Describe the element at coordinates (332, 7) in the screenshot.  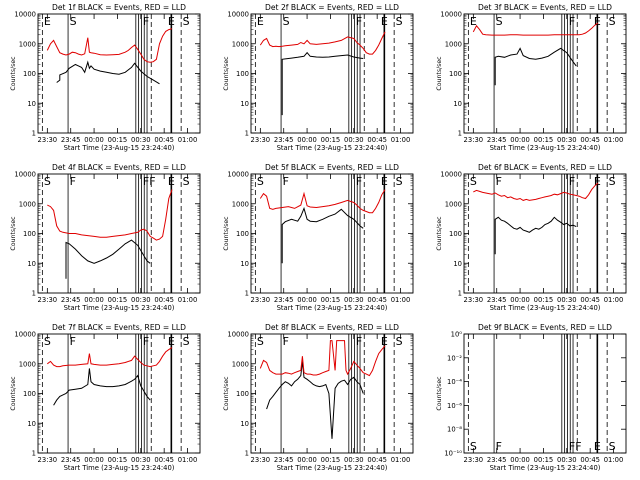
I see `chart-title: Det 2f BLACK = Events, RED = LLD` at that location.